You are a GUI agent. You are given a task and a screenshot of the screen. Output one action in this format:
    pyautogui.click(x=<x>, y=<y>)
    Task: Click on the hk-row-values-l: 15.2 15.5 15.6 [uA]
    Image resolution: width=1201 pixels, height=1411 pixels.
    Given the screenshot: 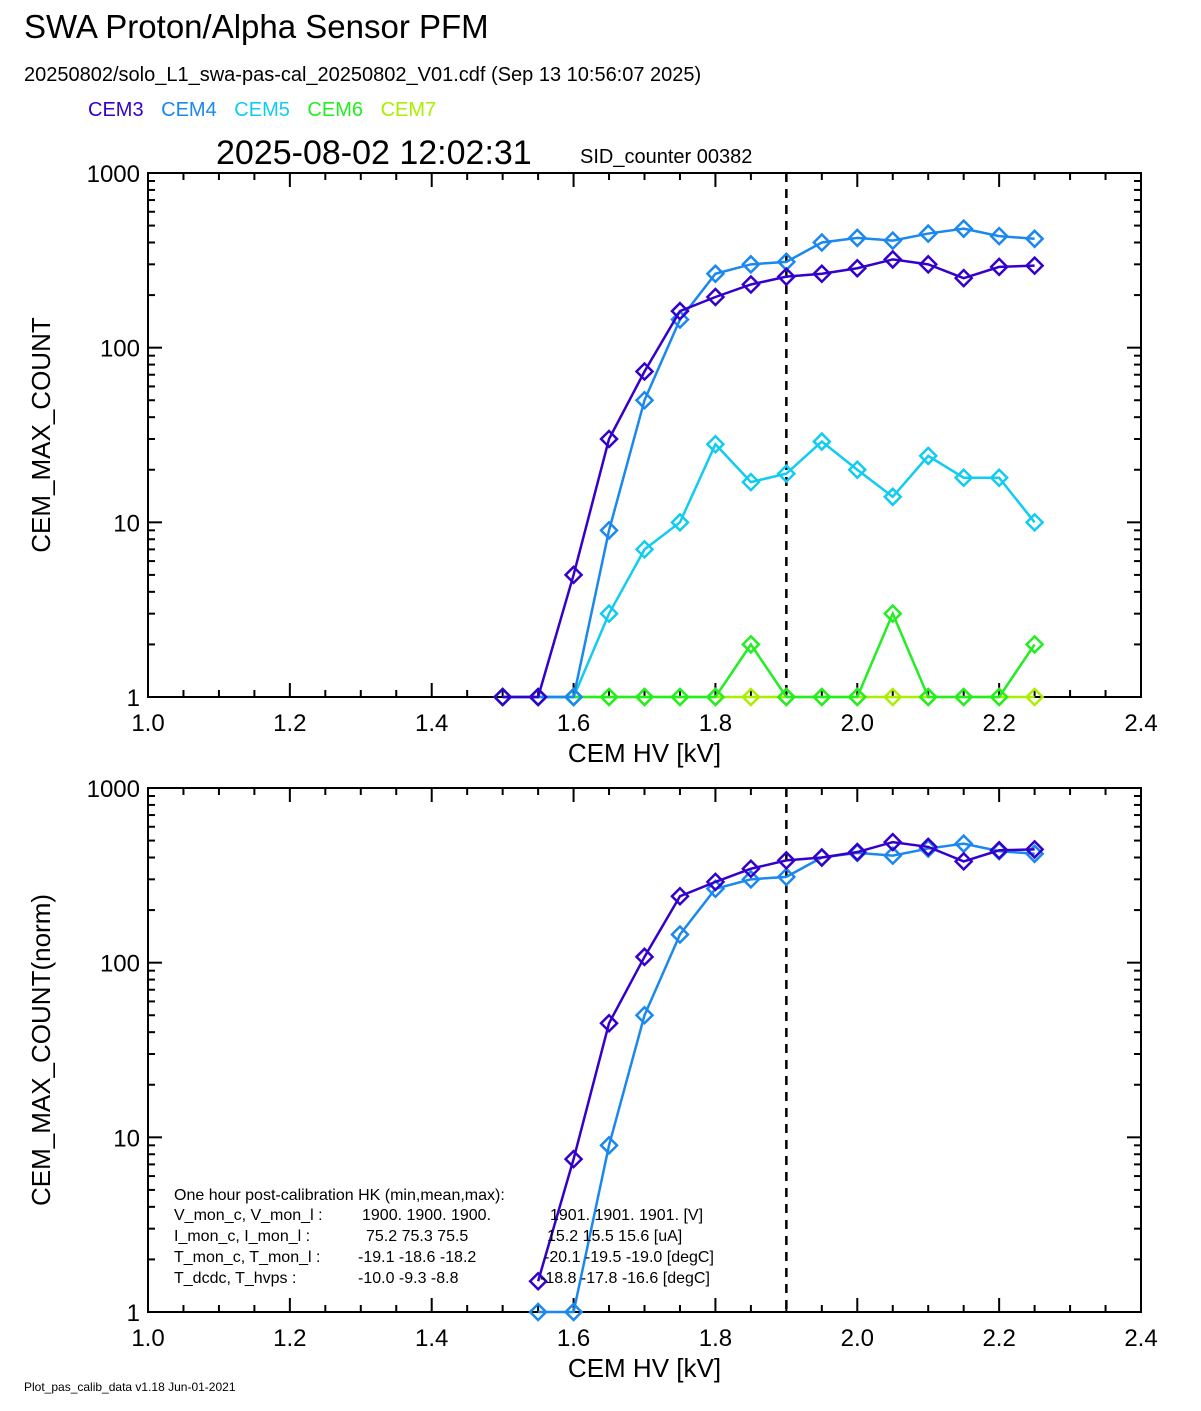 What is the action you would take?
    pyautogui.click(x=614, y=1236)
    